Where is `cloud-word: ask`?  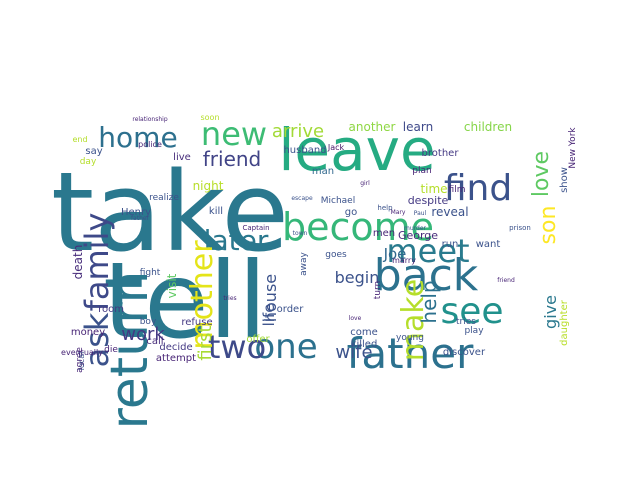 cloud-word: ask is located at coordinates (97, 339).